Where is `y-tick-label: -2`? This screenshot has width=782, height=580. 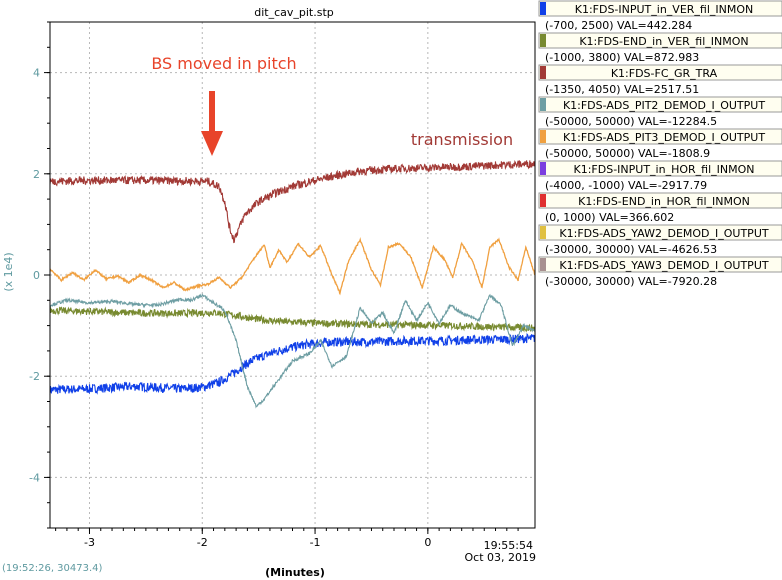
y-tick-label: -2 is located at coordinates (34, 376).